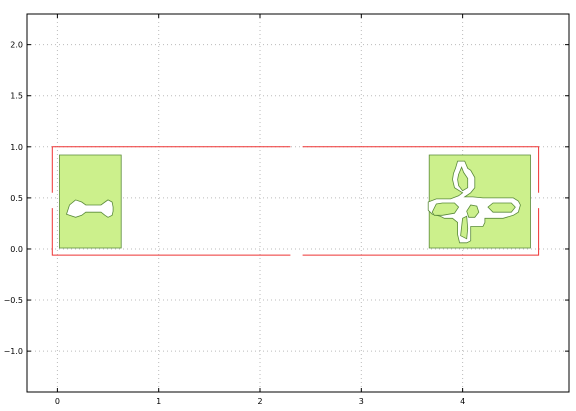 The image size is (576, 411). What do you see at coordinates (16, 198) in the screenshot?
I see `y-tick-label: 0.5` at bounding box center [16, 198].